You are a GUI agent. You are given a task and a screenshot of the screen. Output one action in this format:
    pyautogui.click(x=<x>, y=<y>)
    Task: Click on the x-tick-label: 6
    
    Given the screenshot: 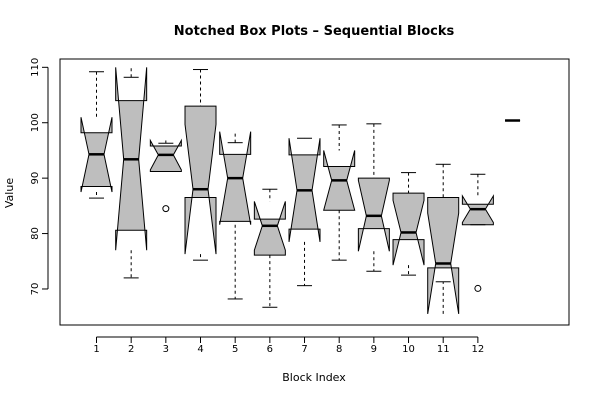 What is the action you would take?
    pyautogui.click(x=270, y=349)
    